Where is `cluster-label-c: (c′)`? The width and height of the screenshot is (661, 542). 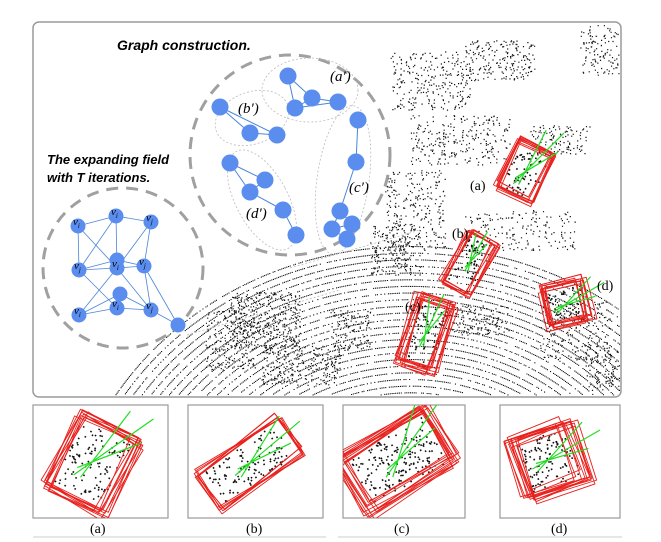 cluster-label-c: (c′) is located at coordinates (359, 188).